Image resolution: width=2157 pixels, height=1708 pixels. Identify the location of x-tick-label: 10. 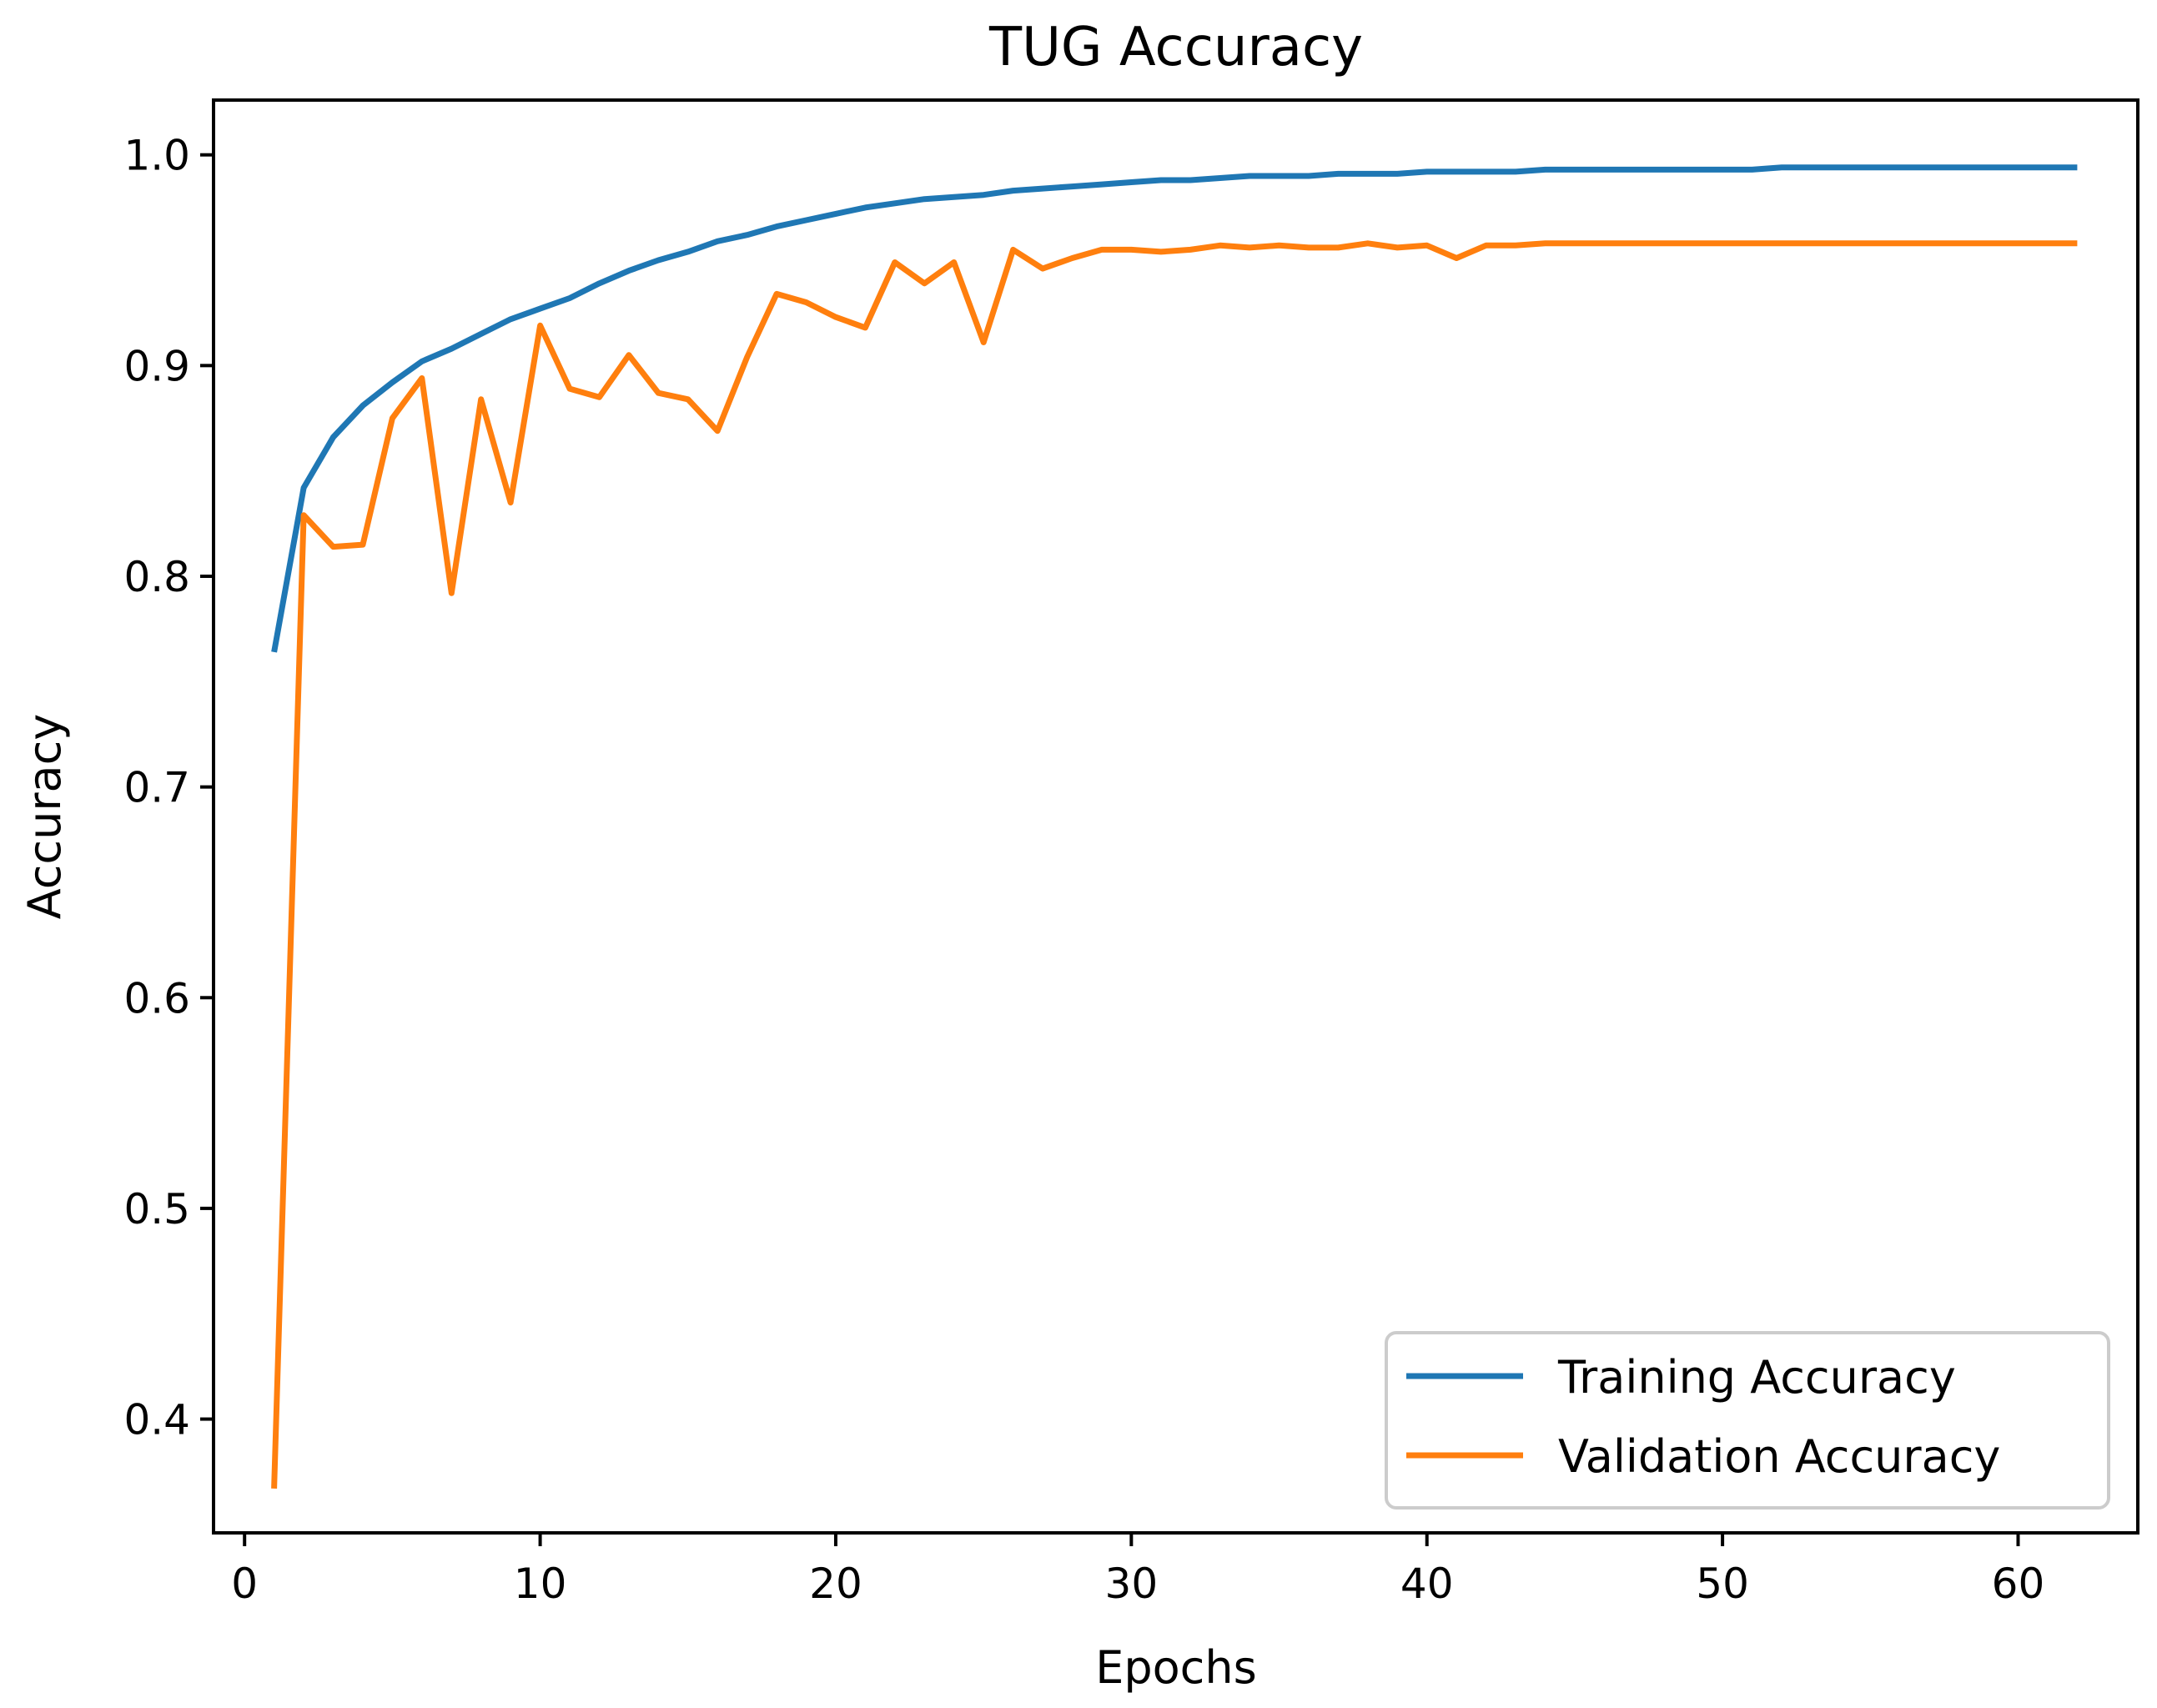
(540, 1584).